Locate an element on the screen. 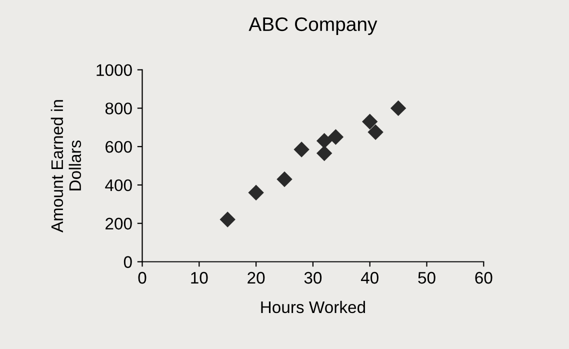 The image size is (569, 349). x-axis-title: Hours Worked is located at coordinates (313, 307).